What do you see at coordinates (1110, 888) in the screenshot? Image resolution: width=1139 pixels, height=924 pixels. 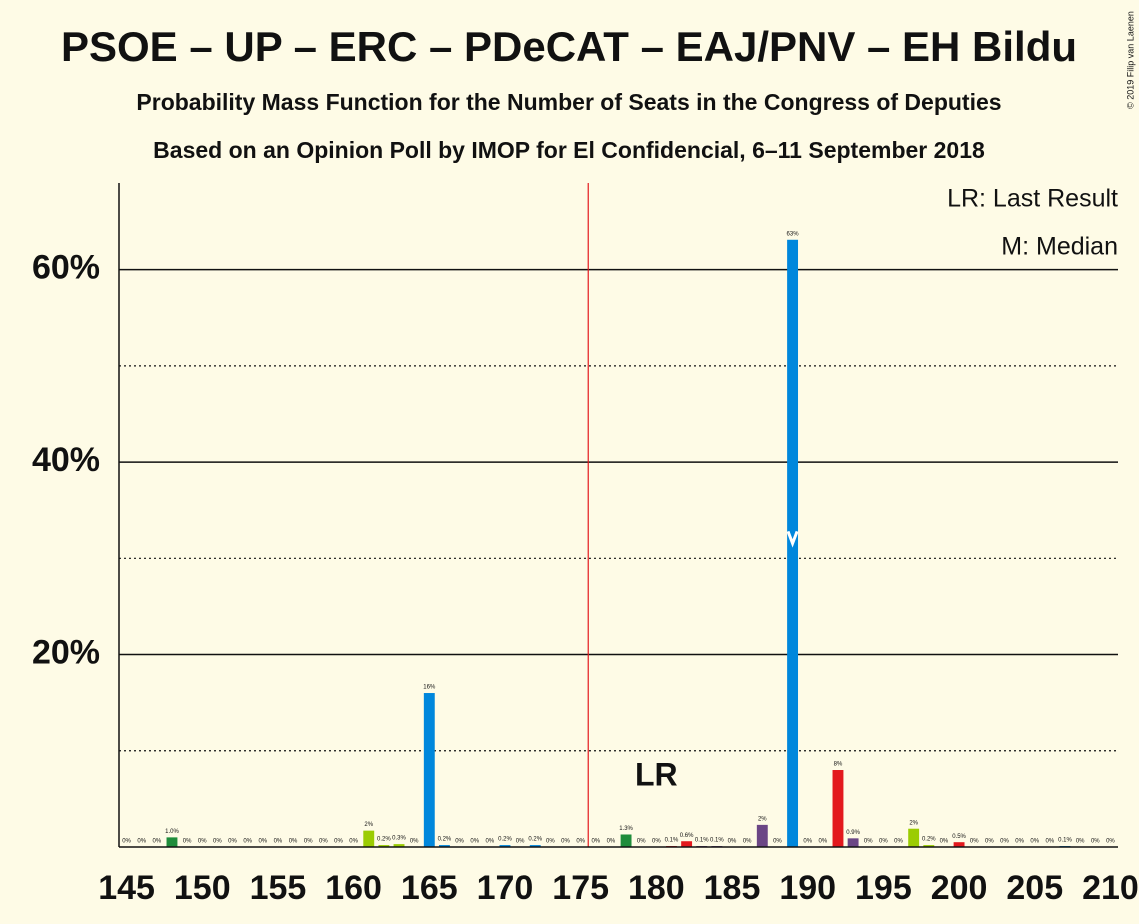 I see `x-tick-label: 210` at bounding box center [1110, 888].